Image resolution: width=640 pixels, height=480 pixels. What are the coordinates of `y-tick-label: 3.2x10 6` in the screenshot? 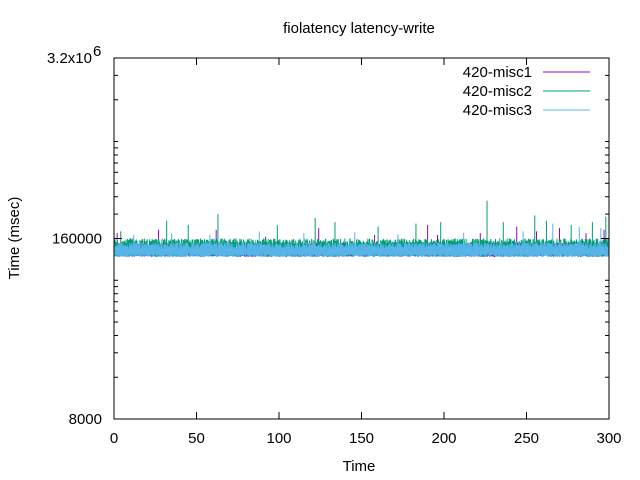 It's located at (74, 55).